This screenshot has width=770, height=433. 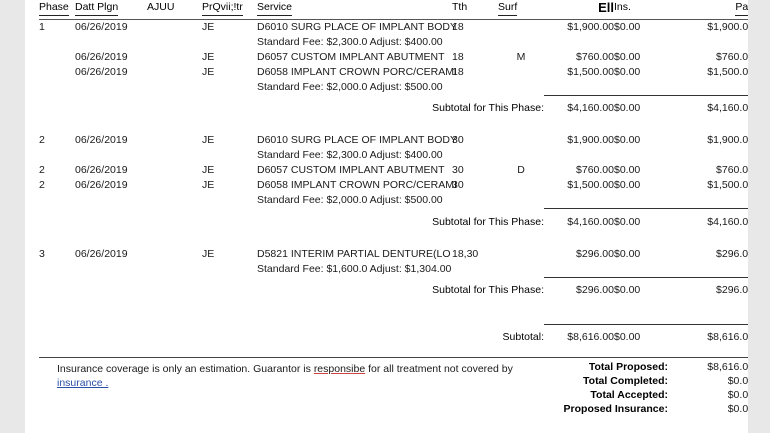 I want to click on cell-surf: M, so click(x=521, y=56).